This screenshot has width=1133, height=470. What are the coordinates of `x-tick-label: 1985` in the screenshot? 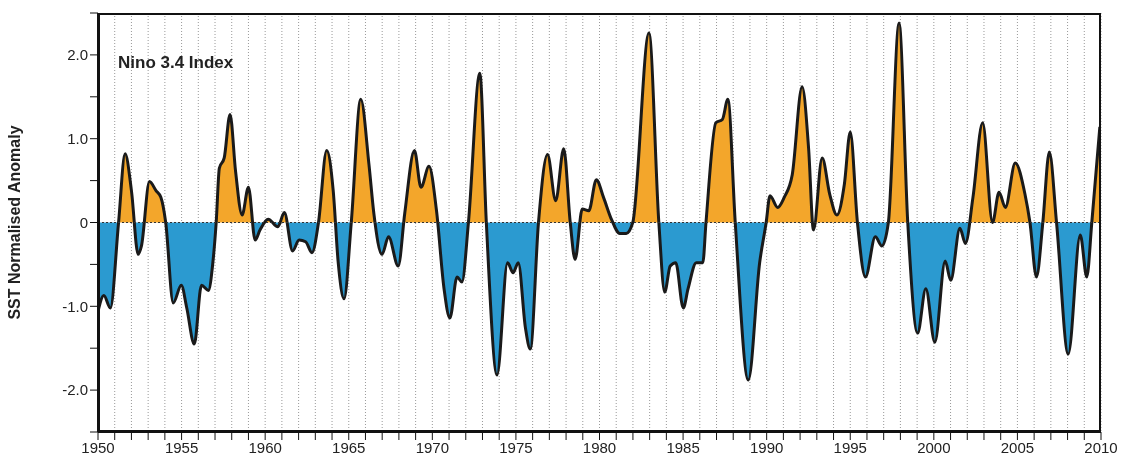 It's located at (683, 447).